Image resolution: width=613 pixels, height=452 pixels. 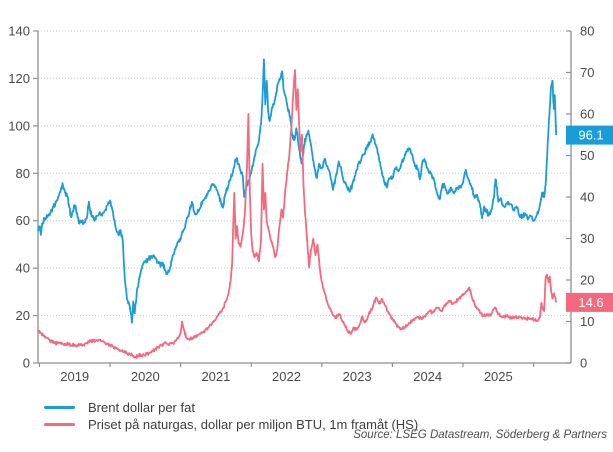 What do you see at coordinates (498, 376) in the screenshot?
I see `x-axis-year-label: 2025` at bounding box center [498, 376].